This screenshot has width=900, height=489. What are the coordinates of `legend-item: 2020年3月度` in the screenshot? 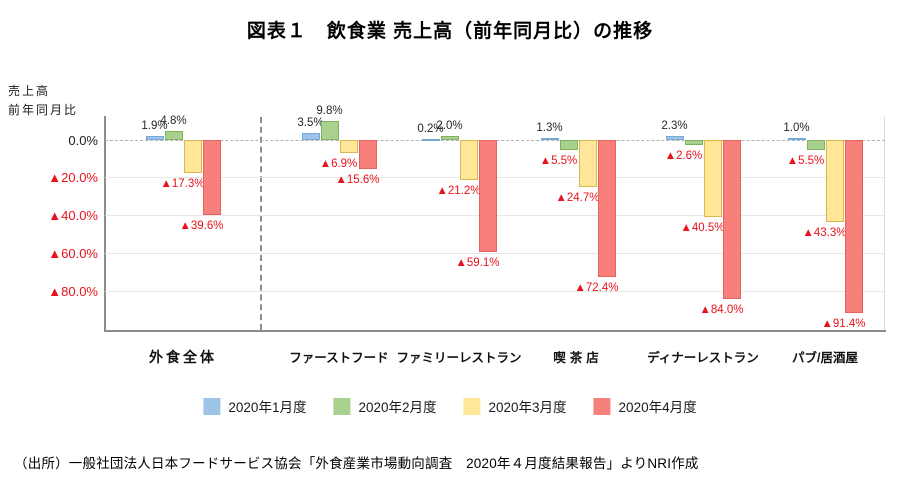 It's located at (515, 406).